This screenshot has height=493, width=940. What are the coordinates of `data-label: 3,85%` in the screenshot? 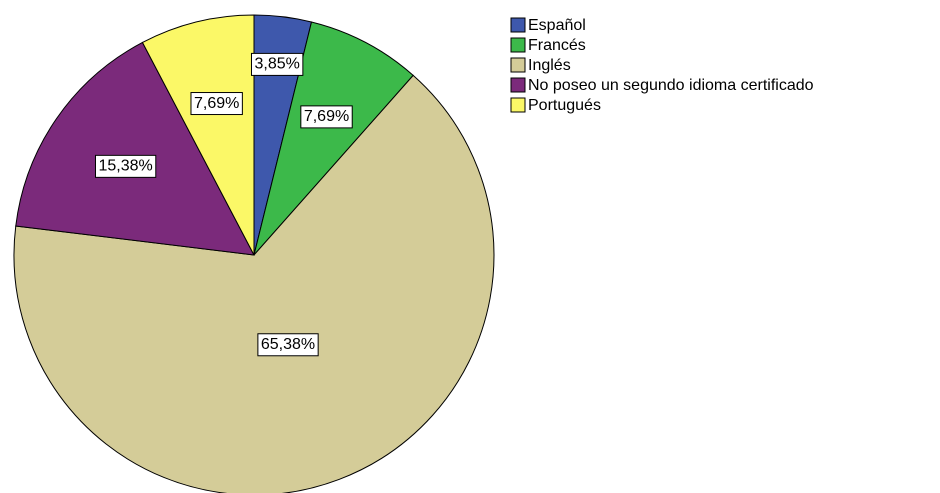 It's located at (276, 64).